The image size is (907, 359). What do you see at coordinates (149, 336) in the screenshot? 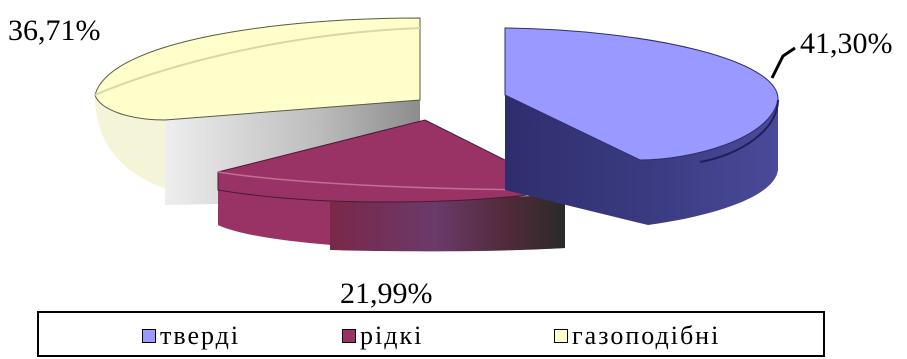
I see `legend-swatch-solid` at bounding box center [149, 336].